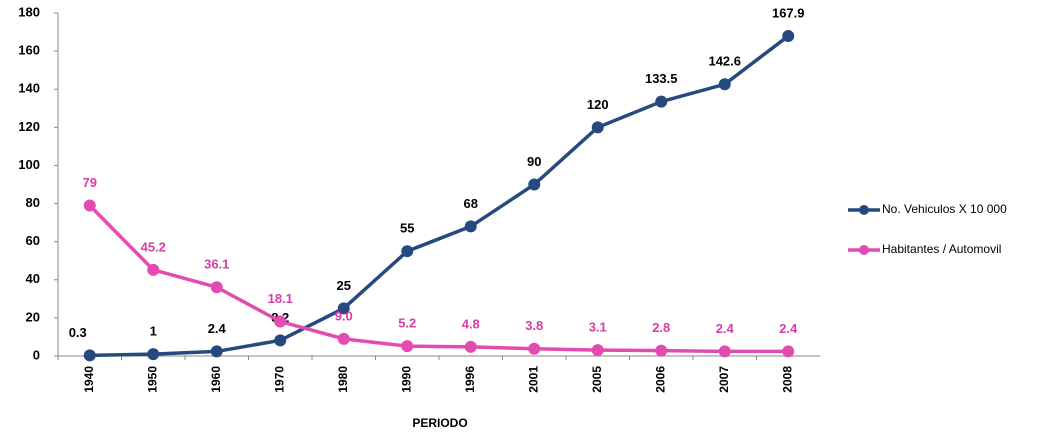 Image resolution: width=1055 pixels, height=434 pixels. What do you see at coordinates (661, 78) in the screenshot?
I see `data-label: 133.5` at bounding box center [661, 78].